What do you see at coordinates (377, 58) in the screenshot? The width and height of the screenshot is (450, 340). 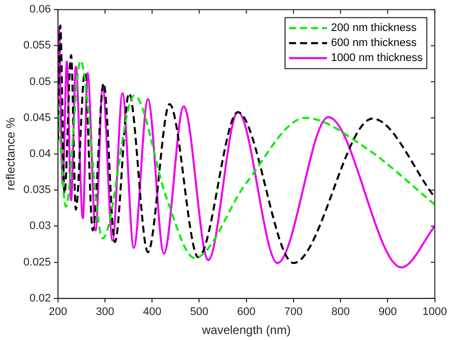 I see `legend-label: 1000 nm thickness` at bounding box center [377, 58].